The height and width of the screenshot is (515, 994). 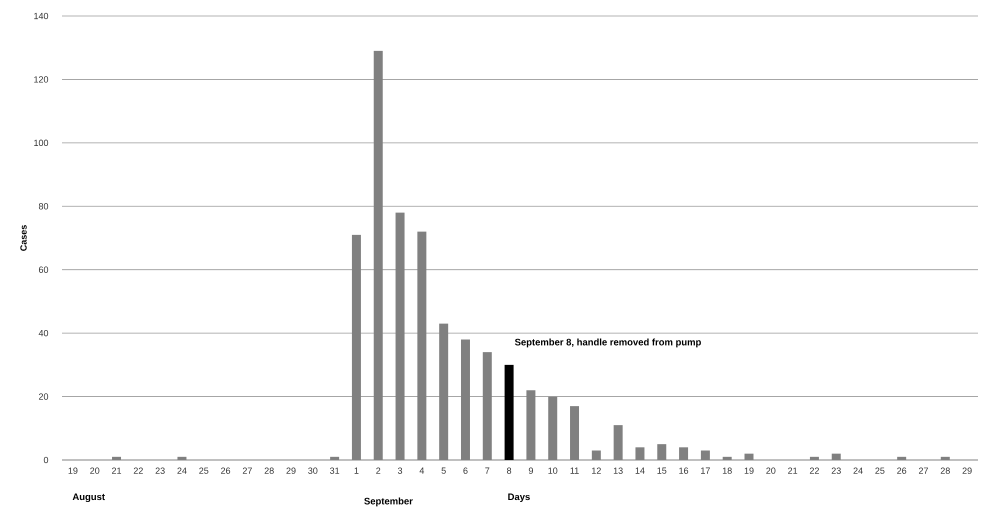 I want to click on x-tick-label: 14, so click(x=640, y=471).